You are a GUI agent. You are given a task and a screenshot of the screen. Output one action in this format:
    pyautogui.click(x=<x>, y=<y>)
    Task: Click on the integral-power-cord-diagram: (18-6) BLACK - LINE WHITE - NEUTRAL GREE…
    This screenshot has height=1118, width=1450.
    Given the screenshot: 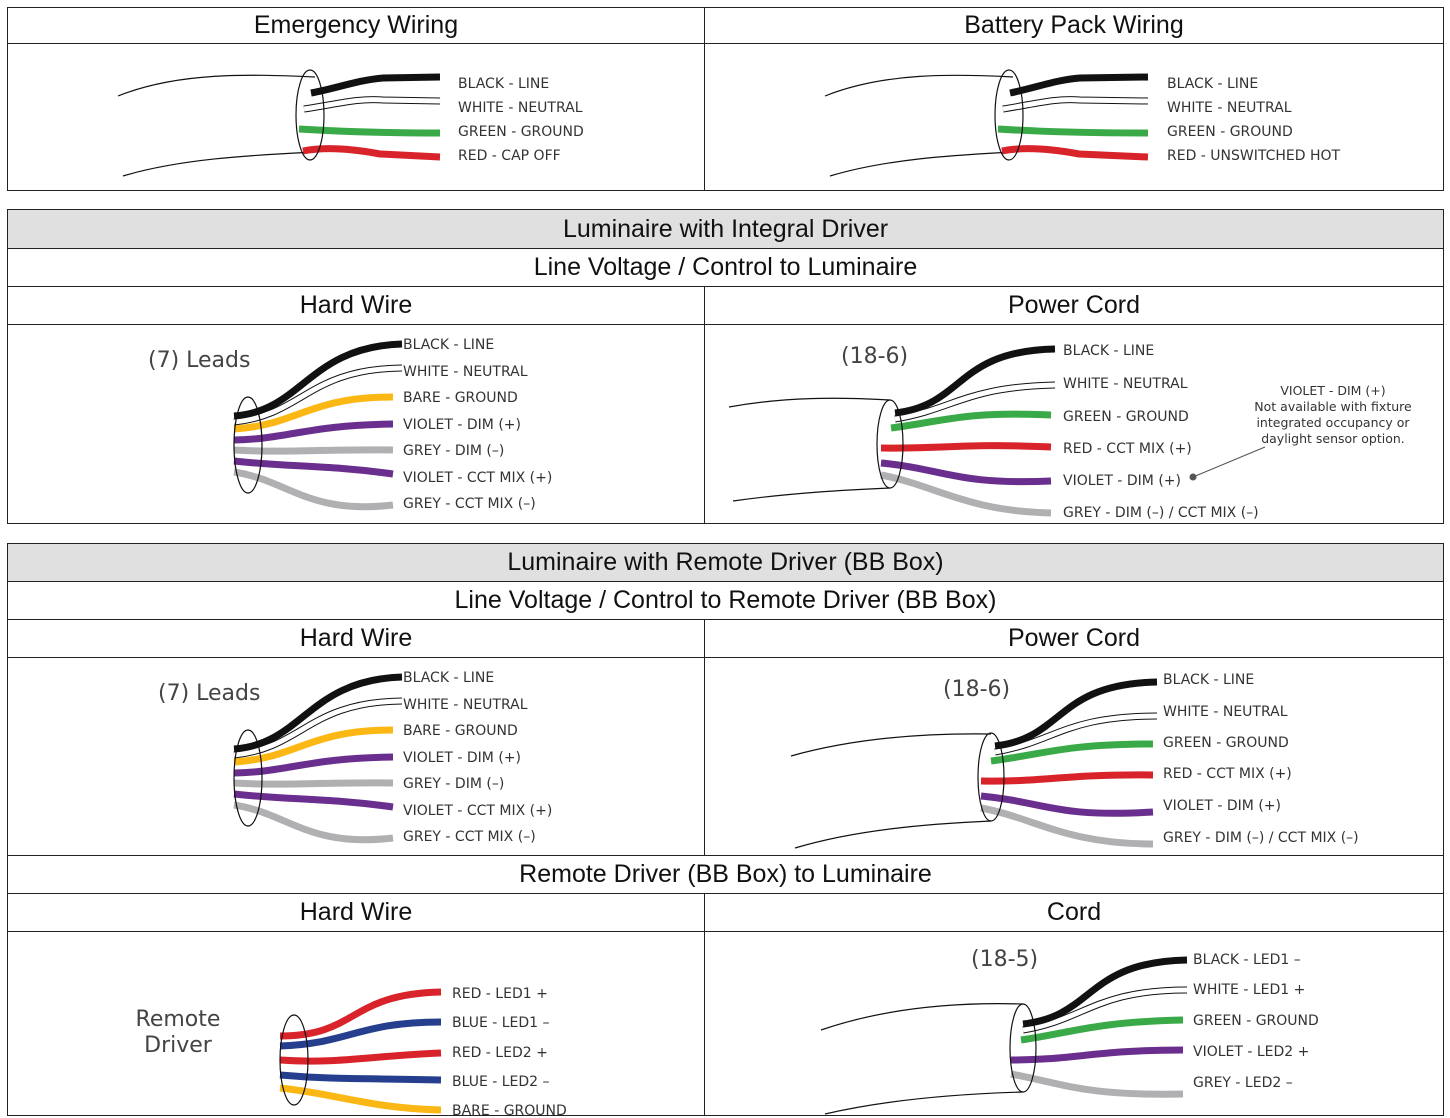 What is the action you would take?
    pyautogui.click(x=1070, y=432)
    